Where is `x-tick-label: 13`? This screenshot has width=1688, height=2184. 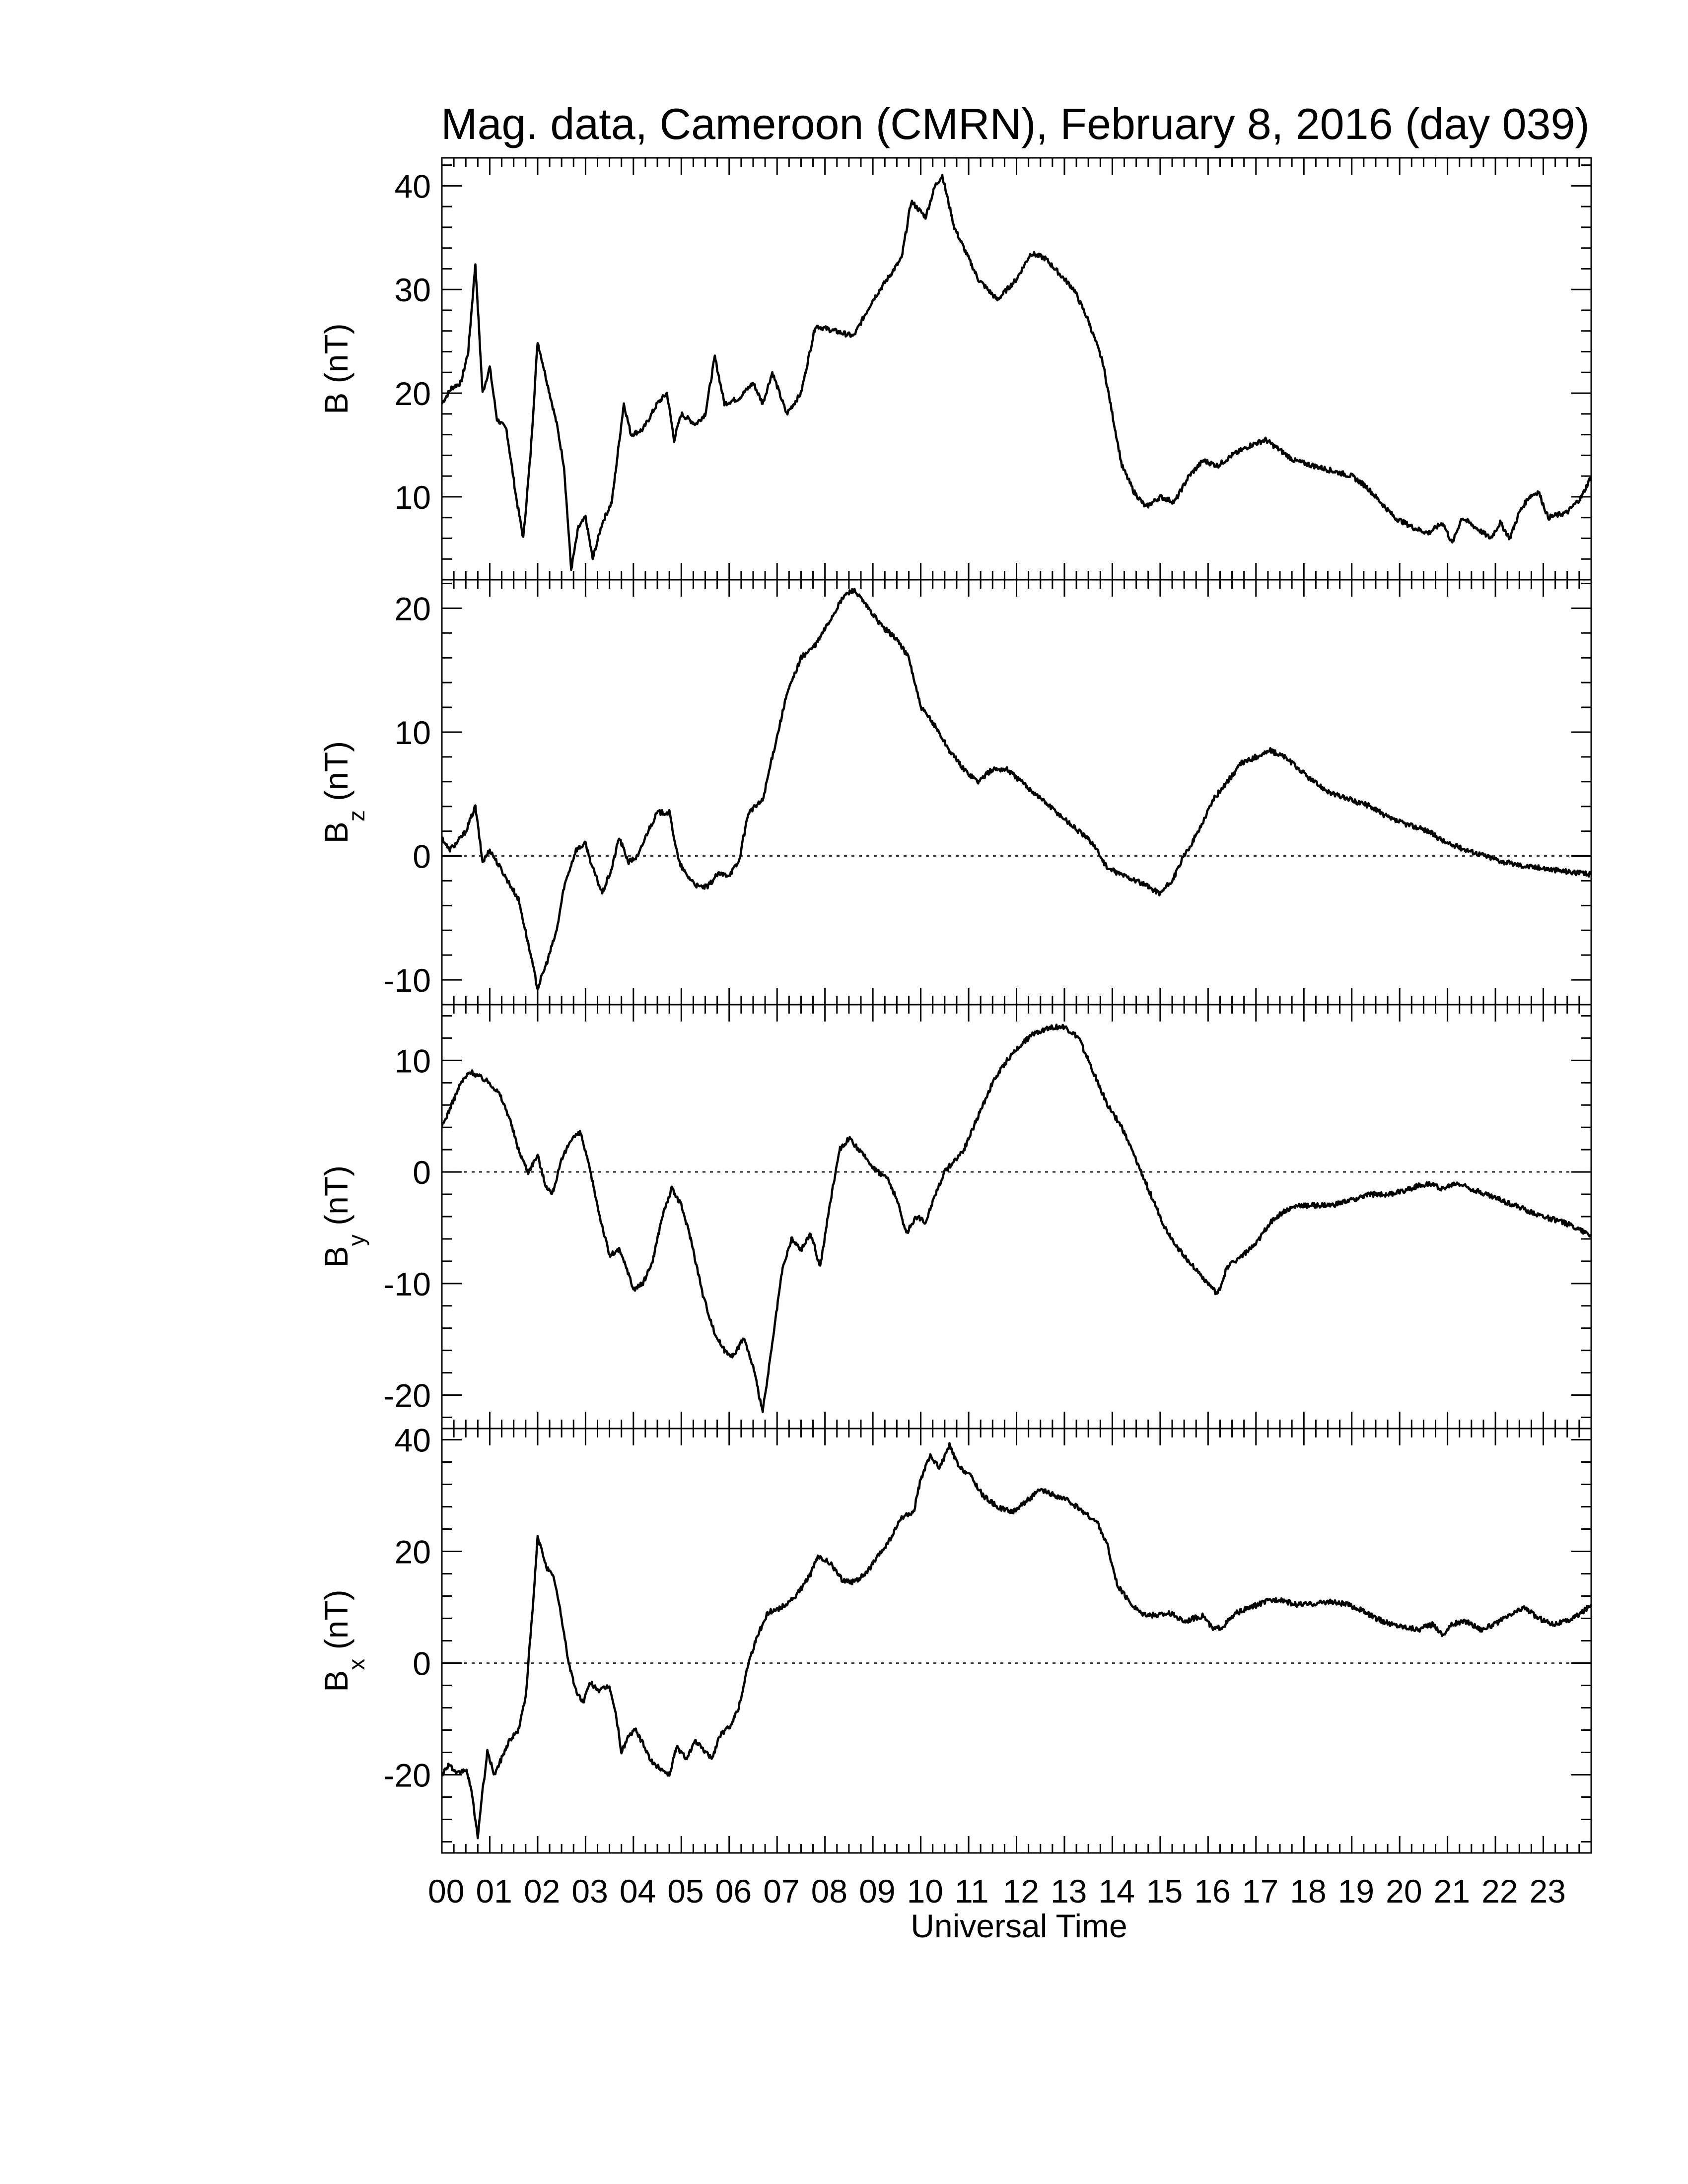 x-tick-label: 13 is located at coordinates (1069, 1891).